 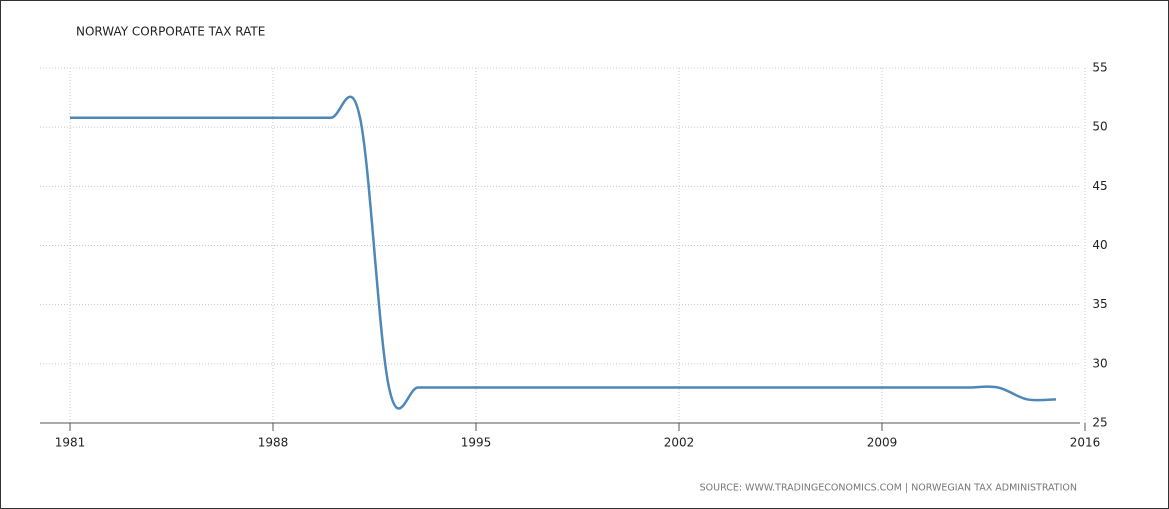 I want to click on y-tick-label: 40, so click(x=1099, y=245).